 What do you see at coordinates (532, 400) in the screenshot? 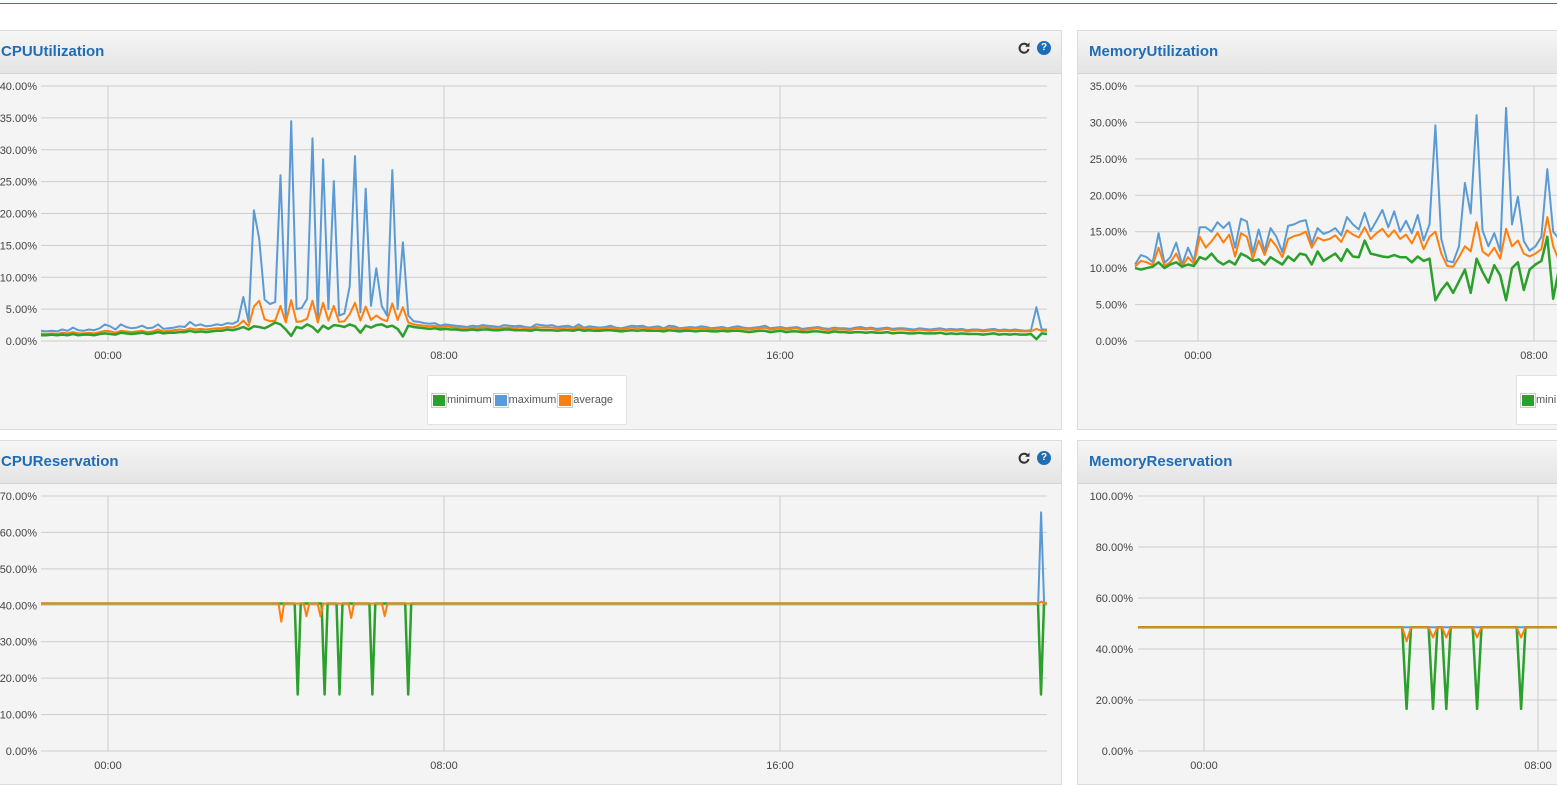
I see `legend-label-maximum: maximum` at bounding box center [532, 400].